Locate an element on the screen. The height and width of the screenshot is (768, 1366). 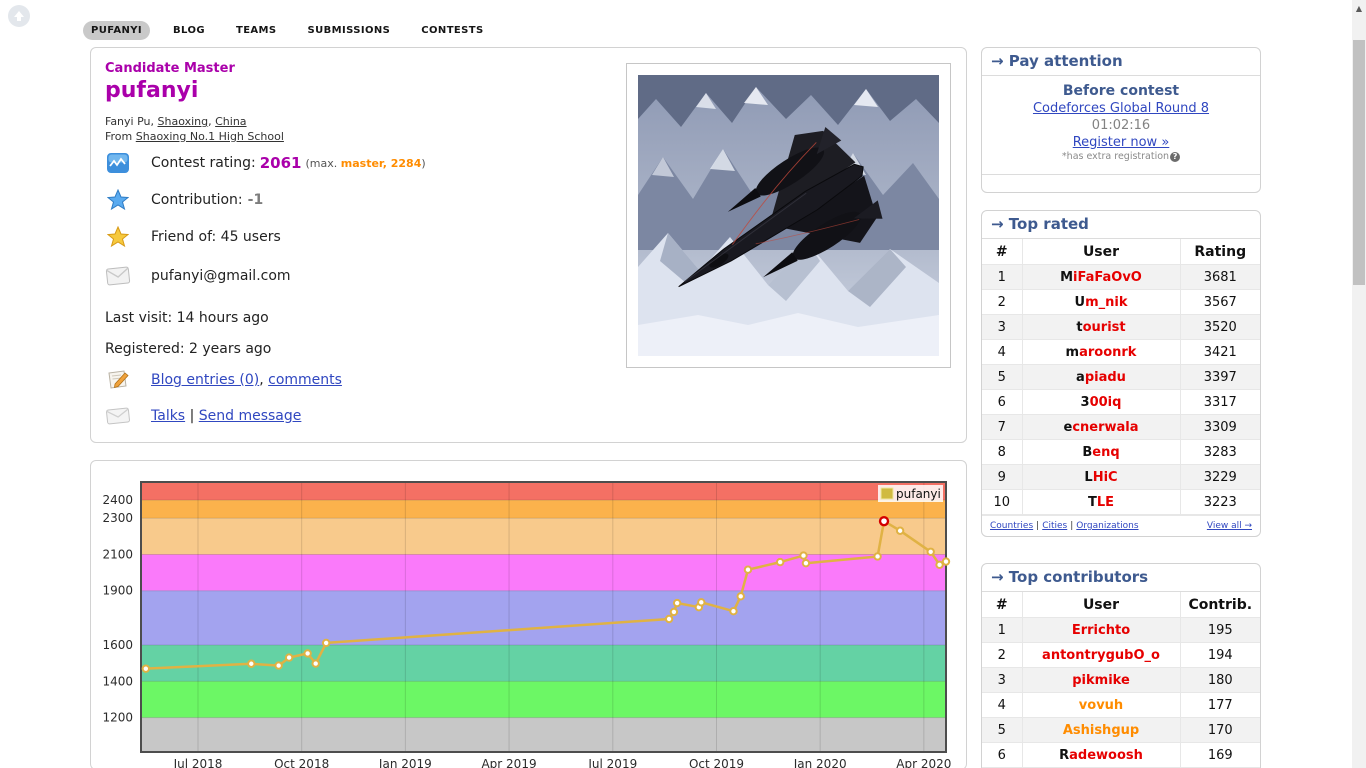
contest-link: Codeforces Global Round 8 is located at coordinates (1121, 108).